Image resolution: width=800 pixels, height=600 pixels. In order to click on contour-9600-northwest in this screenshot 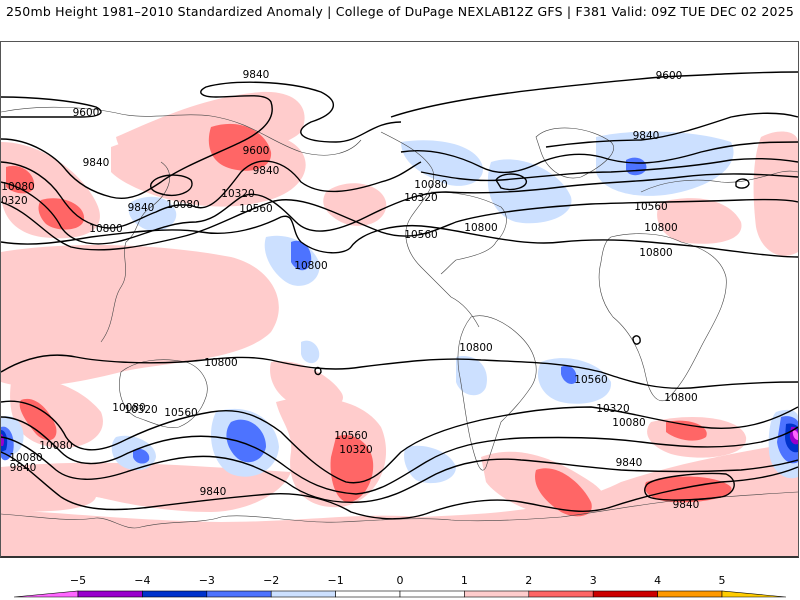, I will do `click(51, 107)`.